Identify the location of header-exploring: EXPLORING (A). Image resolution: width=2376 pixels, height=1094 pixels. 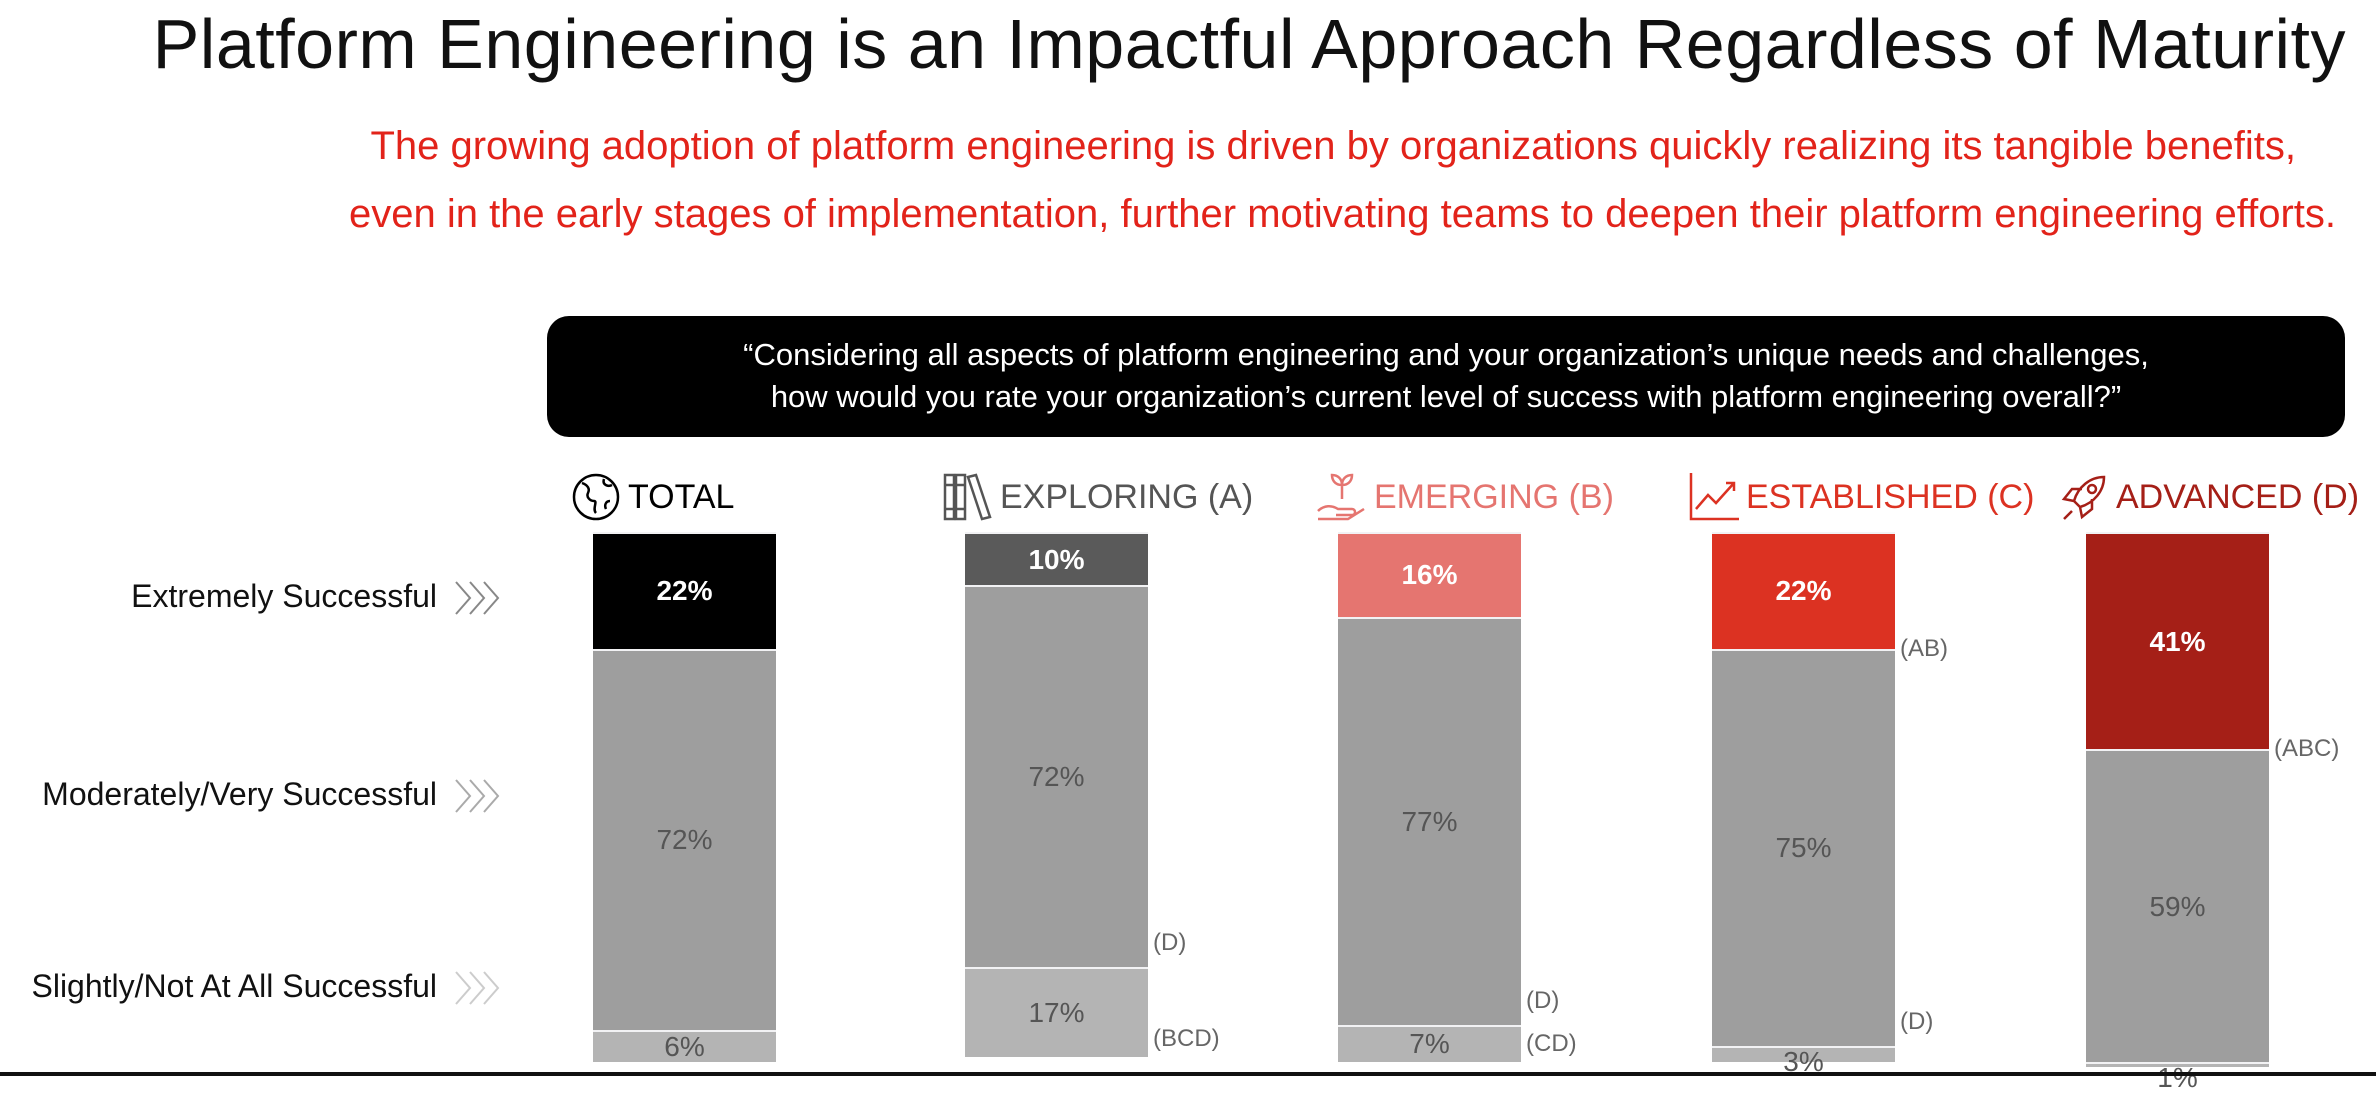
(1097, 497).